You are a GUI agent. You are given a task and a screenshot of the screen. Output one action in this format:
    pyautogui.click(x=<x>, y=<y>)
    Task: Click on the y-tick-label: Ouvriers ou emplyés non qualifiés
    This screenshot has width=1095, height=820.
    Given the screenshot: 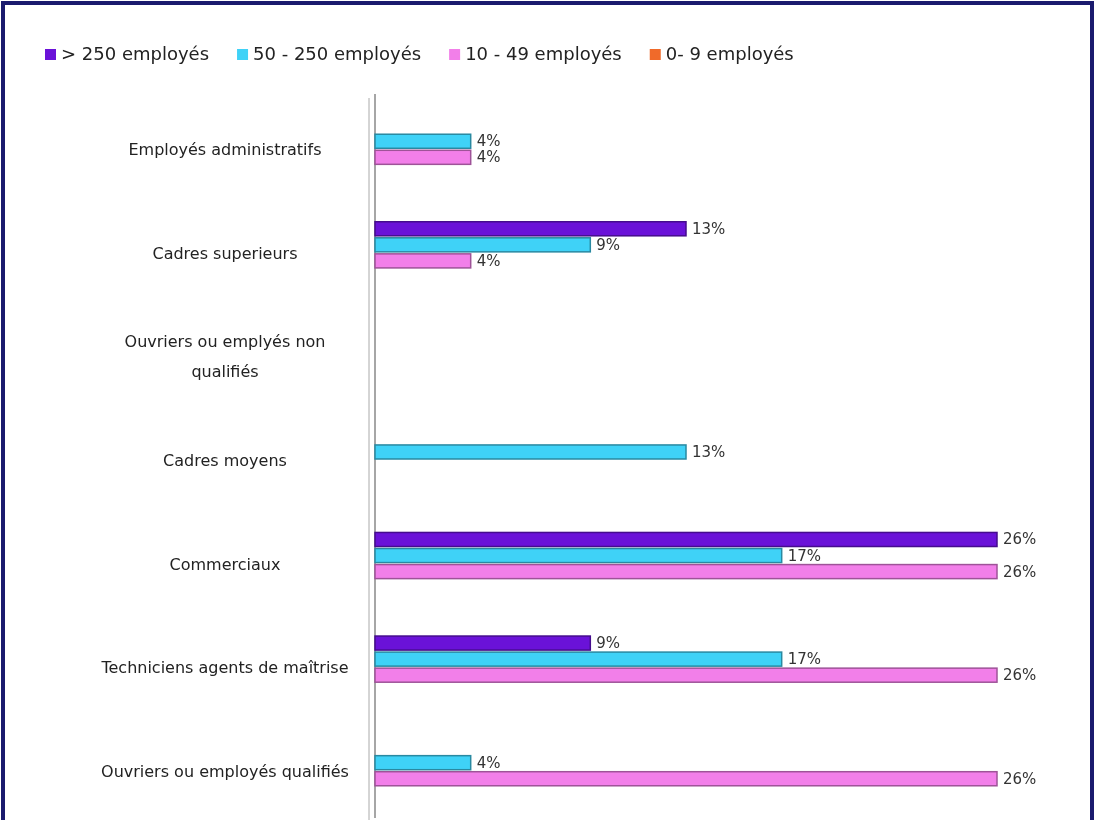 What is the action you would take?
    pyautogui.click(x=225, y=357)
    